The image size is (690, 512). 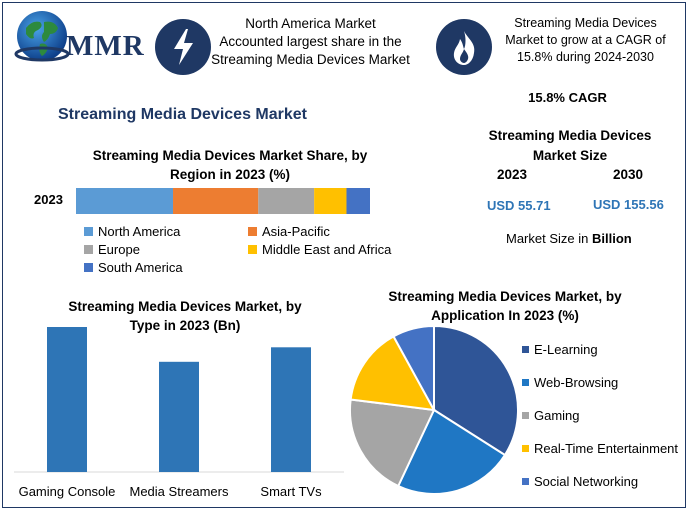 What do you see at coordinates (291, 491) in the screenshot?
I see `type-tick-label: Smart TVs` at bounding box center [291, 491].